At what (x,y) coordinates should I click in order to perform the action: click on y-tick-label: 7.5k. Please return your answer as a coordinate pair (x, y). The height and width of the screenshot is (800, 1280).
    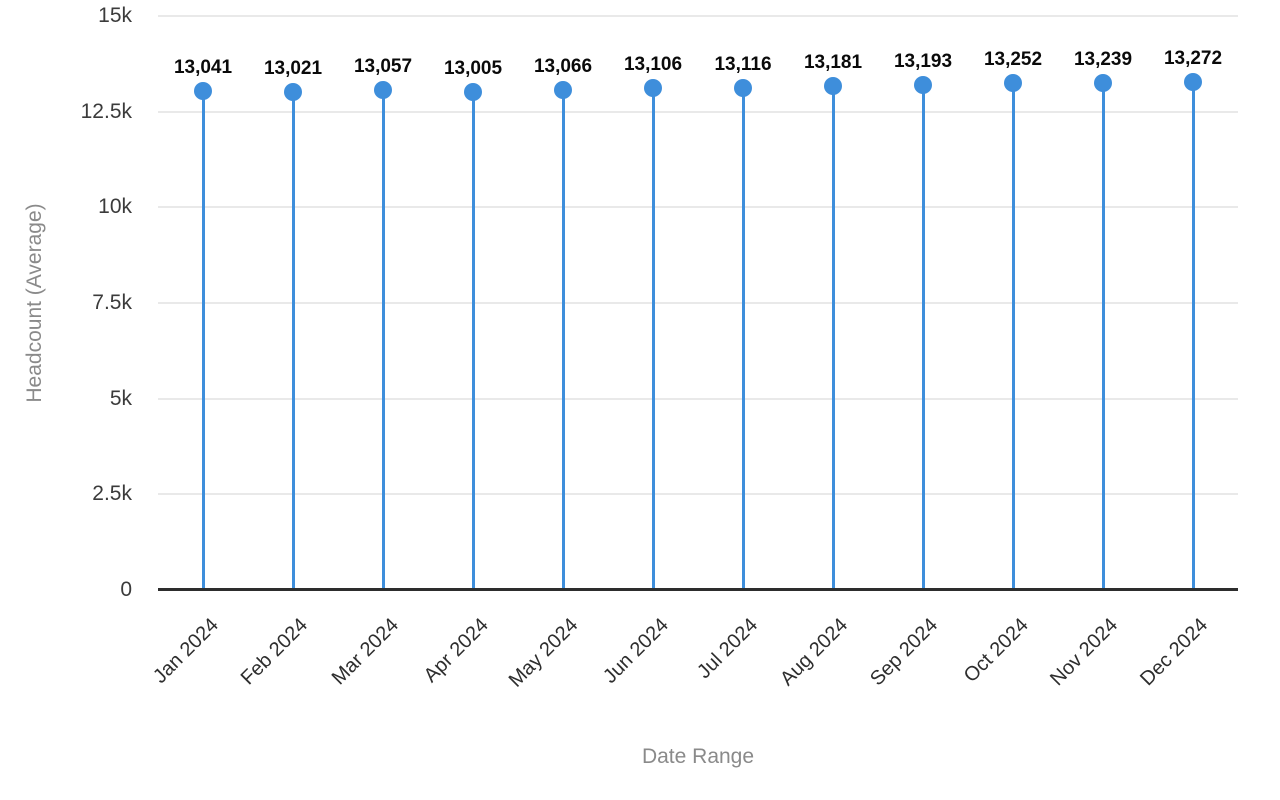
    Looking at the image, I should click on (112, 302).